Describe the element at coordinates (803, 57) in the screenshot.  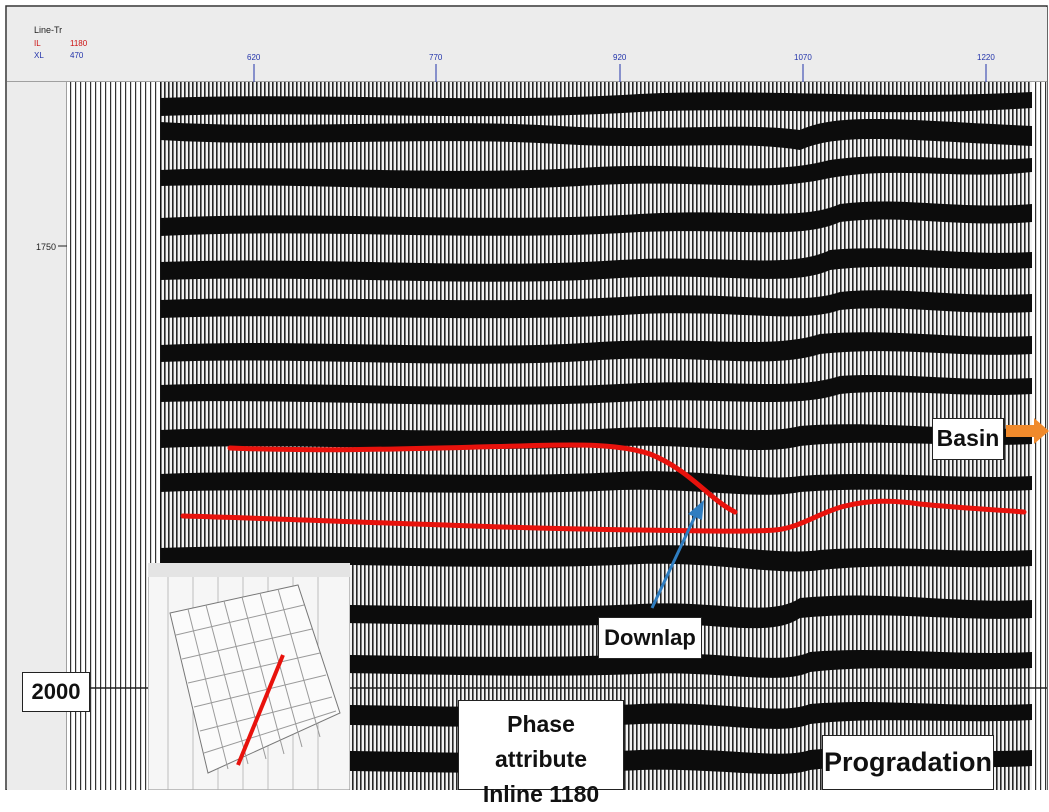
I see `trace-tick-label: 1070` at that location.